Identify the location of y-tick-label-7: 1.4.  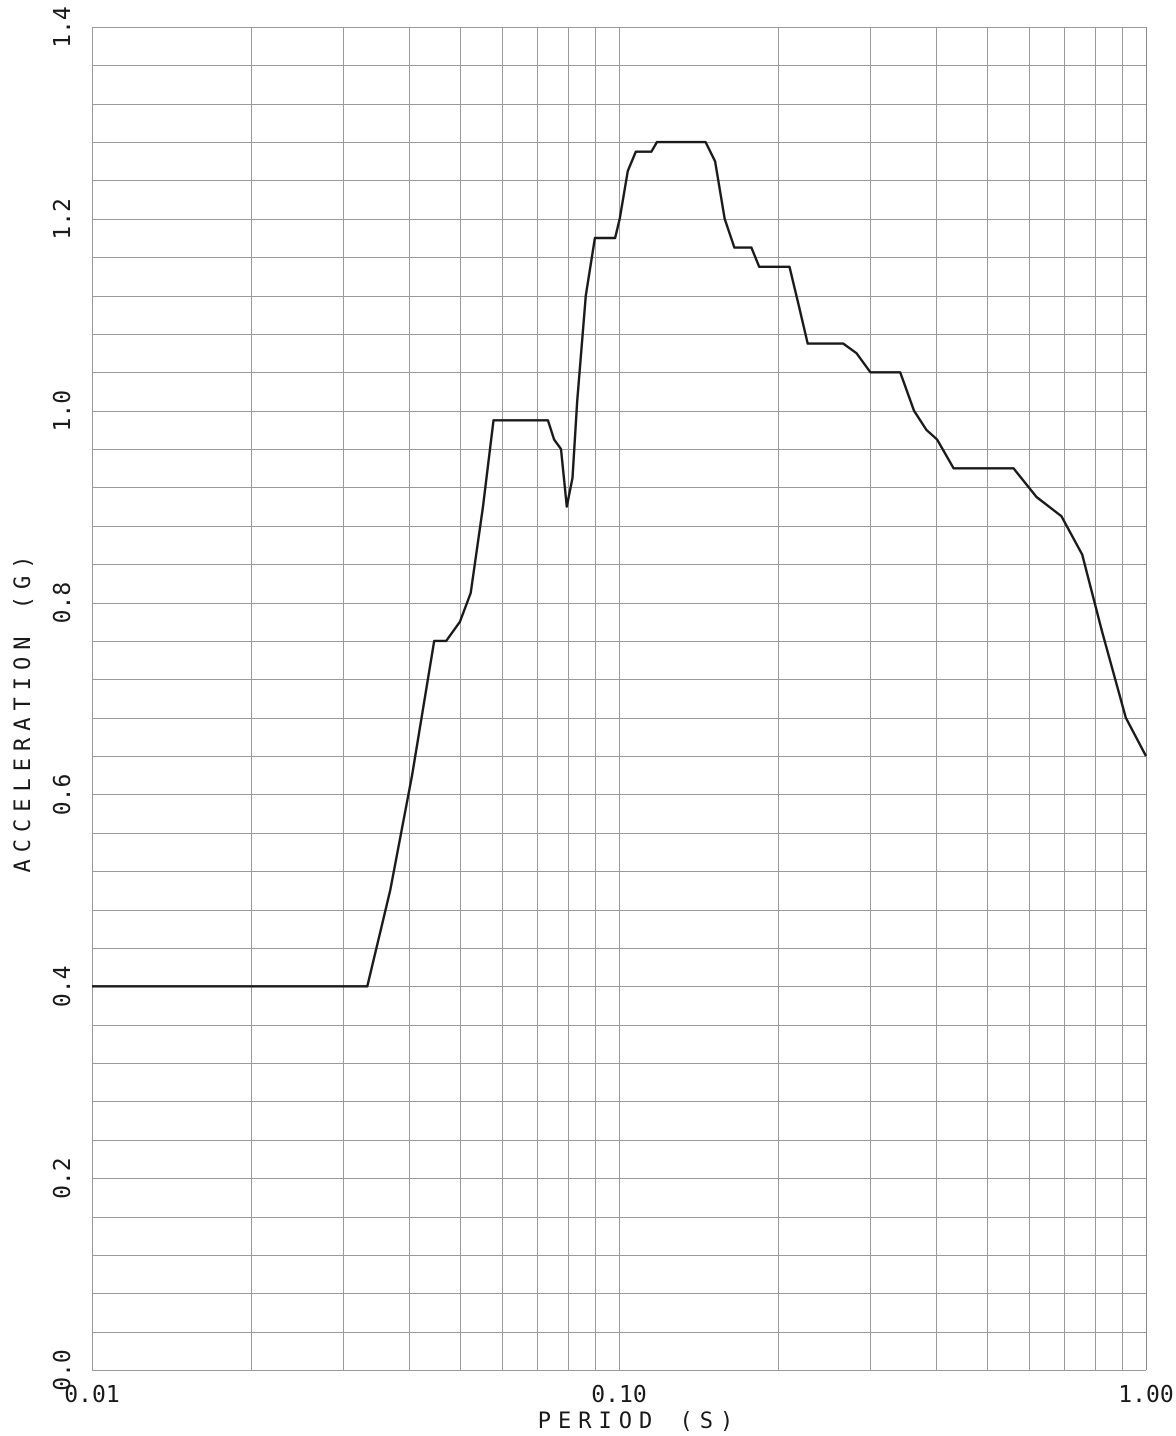
(63, 27).